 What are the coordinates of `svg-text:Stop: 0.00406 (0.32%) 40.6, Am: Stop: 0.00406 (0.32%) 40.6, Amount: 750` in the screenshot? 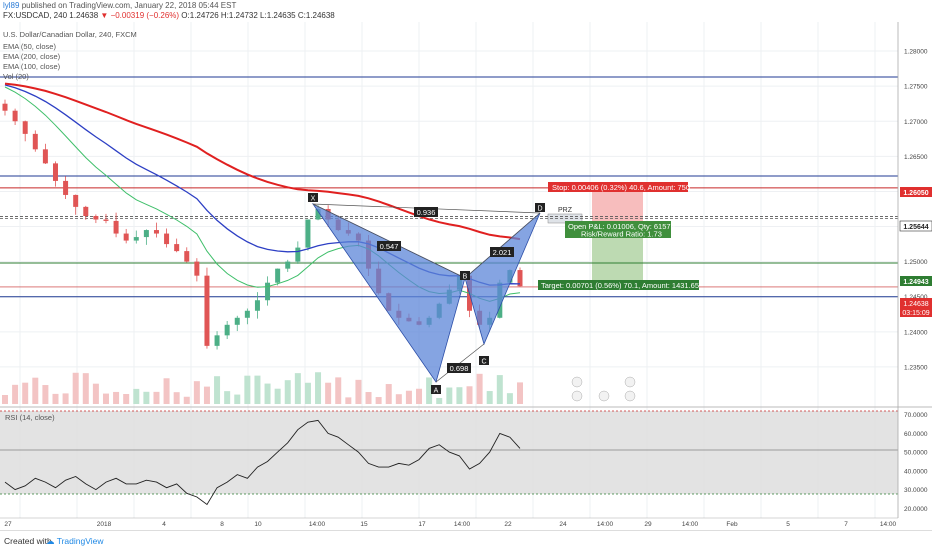 It's located at (621, 187).